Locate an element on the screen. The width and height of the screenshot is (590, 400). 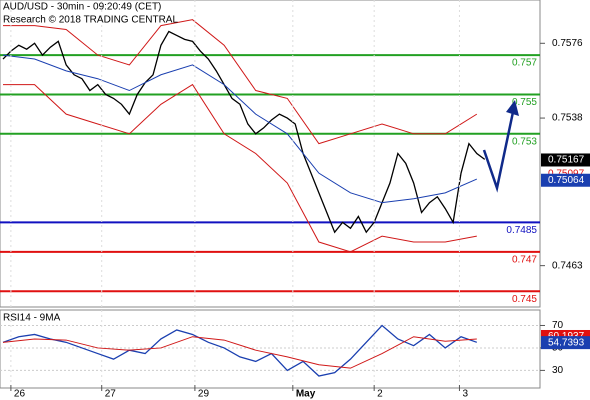
chart-title: AUD/USD - 30min - 09:20:49 (CET) is located at coordinates (82, 7).